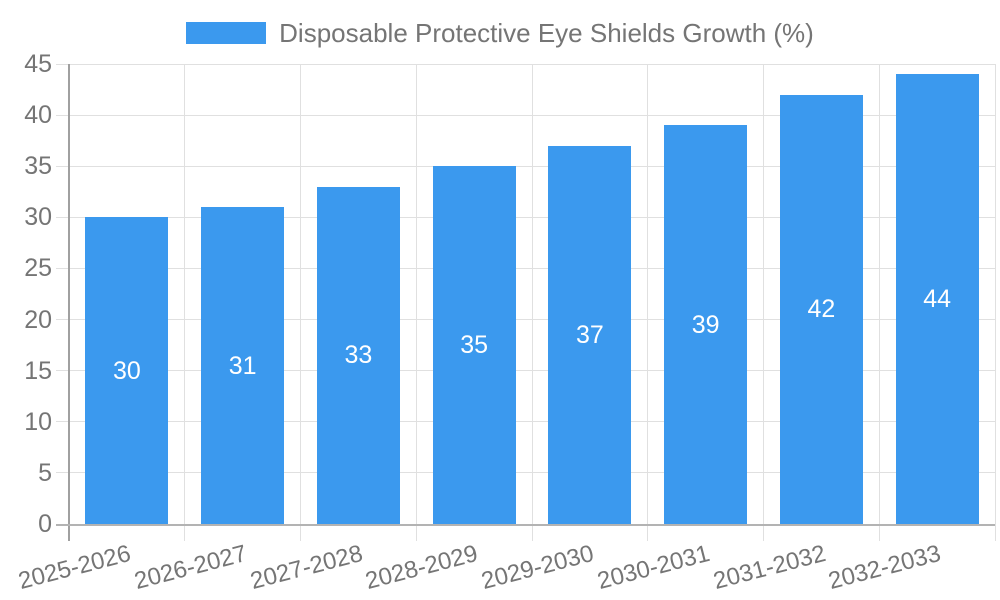 The height and width of the screenshot is (600, 1000). What do you see at coordinates (884, 567) in the screenshot?
I see `x-axis-tick-label: 2032-2033` at bounding box center [884, 567].